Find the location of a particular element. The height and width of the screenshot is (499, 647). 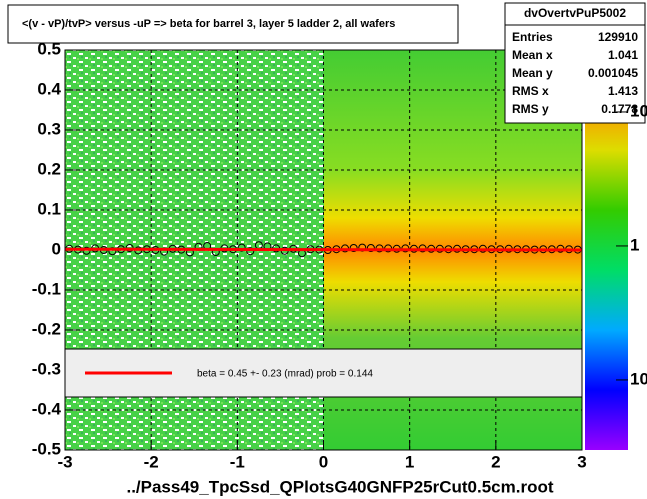

y-tick-label: 0.5 is located at coordinates (49, 48).